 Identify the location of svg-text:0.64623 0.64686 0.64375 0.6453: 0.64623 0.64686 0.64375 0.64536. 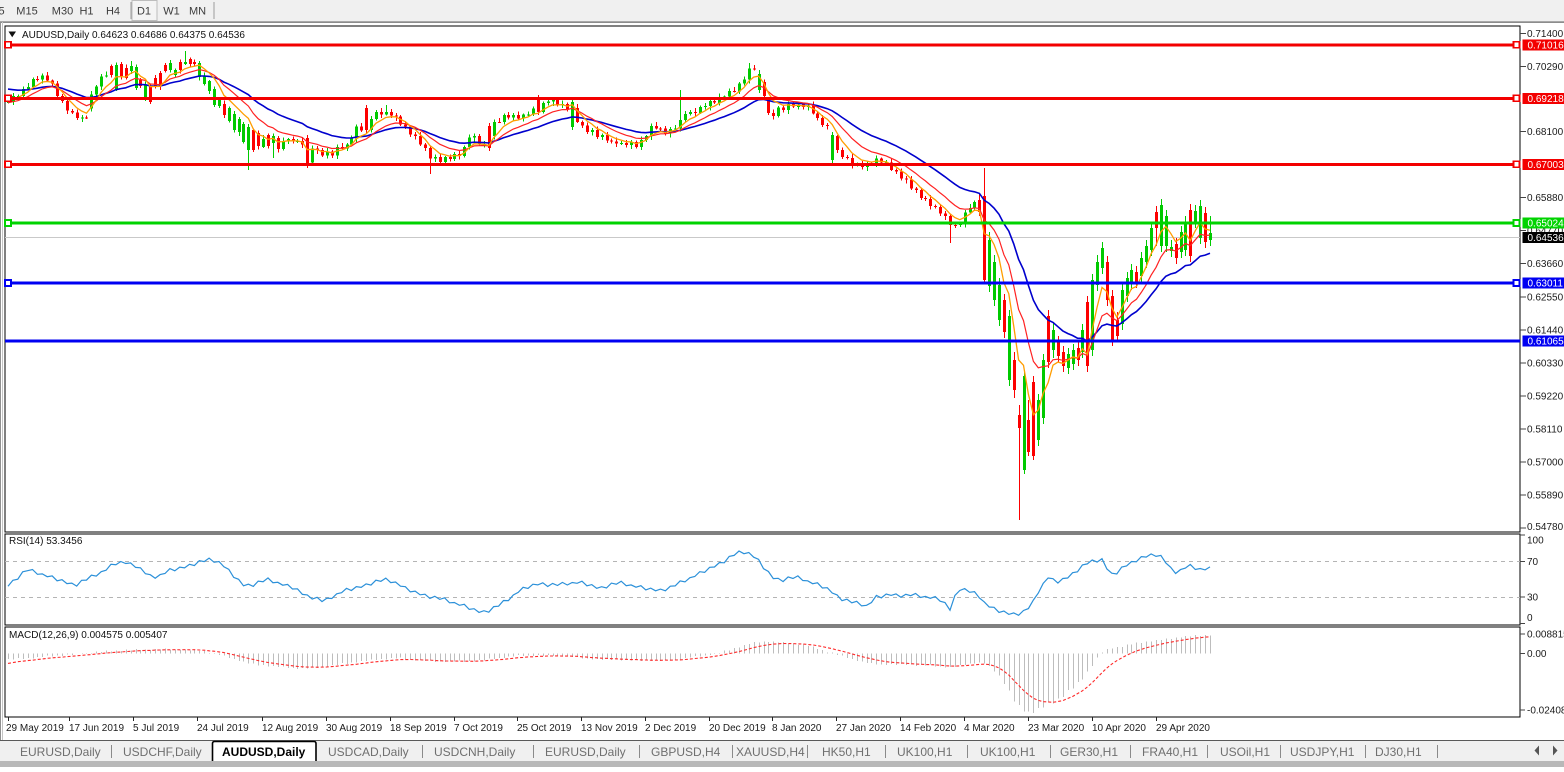
(168, 35).